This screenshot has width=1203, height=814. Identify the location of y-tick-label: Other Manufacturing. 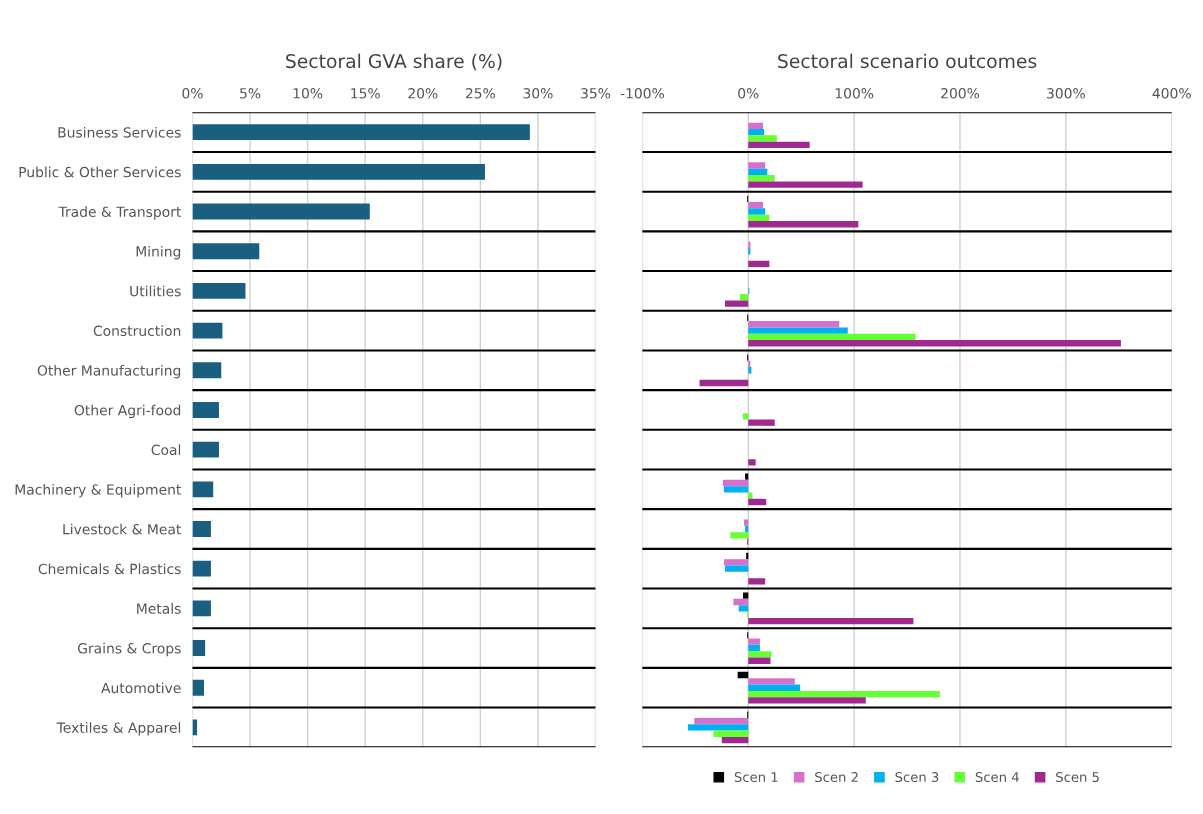
(109, 371).